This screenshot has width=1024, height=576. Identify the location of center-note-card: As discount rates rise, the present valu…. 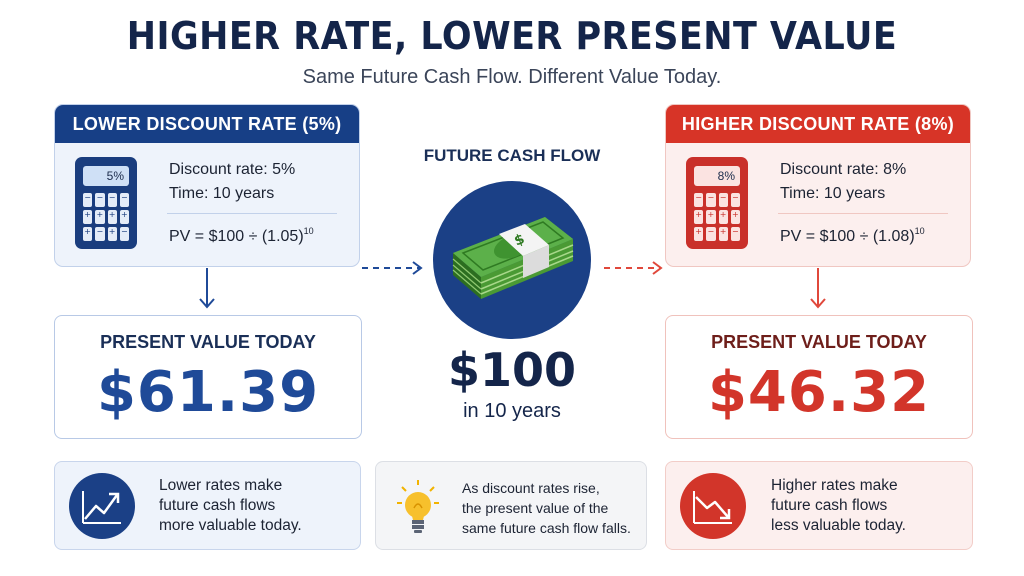
(511, 505).